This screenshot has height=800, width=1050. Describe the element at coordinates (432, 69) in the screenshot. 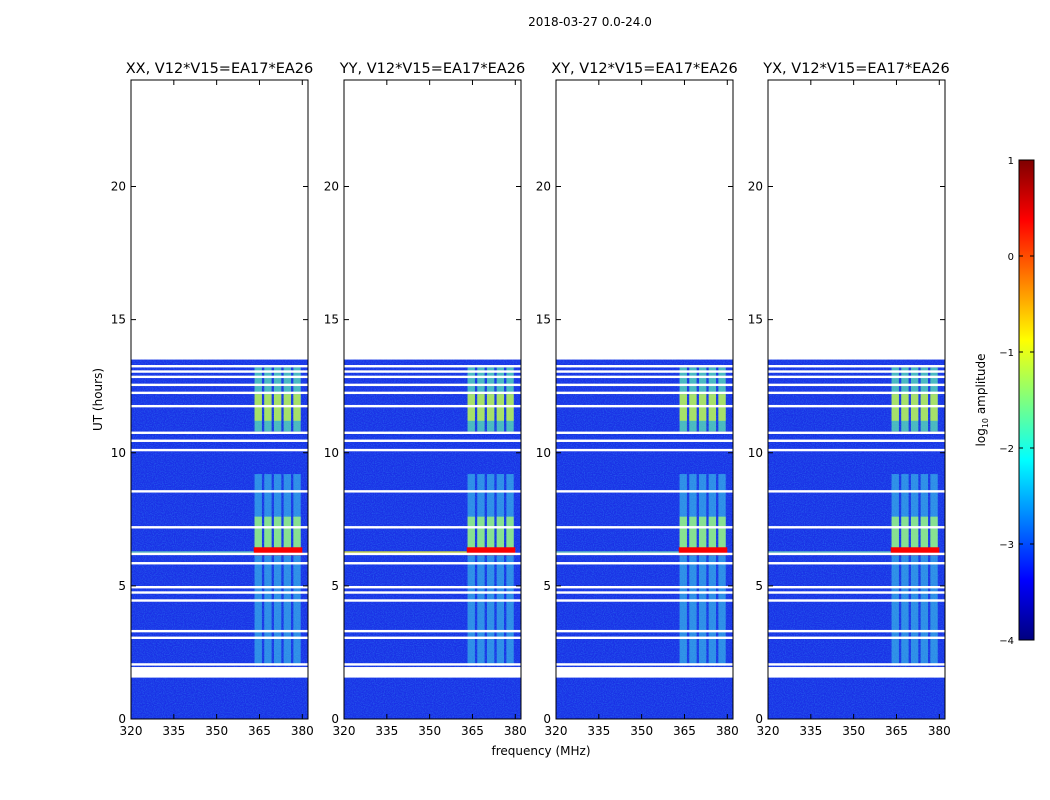

I see `panel-title: YY, V12*V15=EA17*EA26` at that location.